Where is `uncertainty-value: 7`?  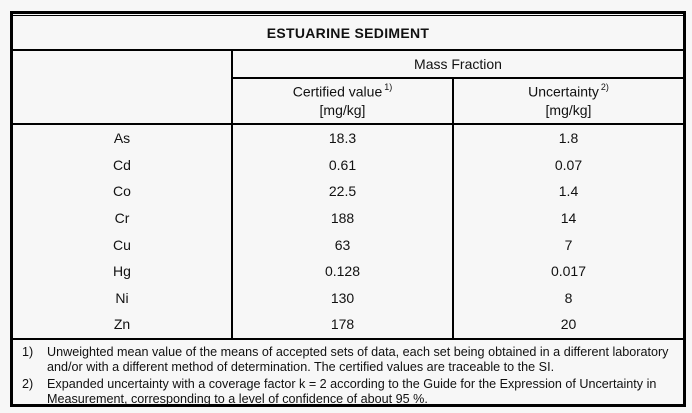 uncertainty-value: 7 is located at coordinates (568, 244).